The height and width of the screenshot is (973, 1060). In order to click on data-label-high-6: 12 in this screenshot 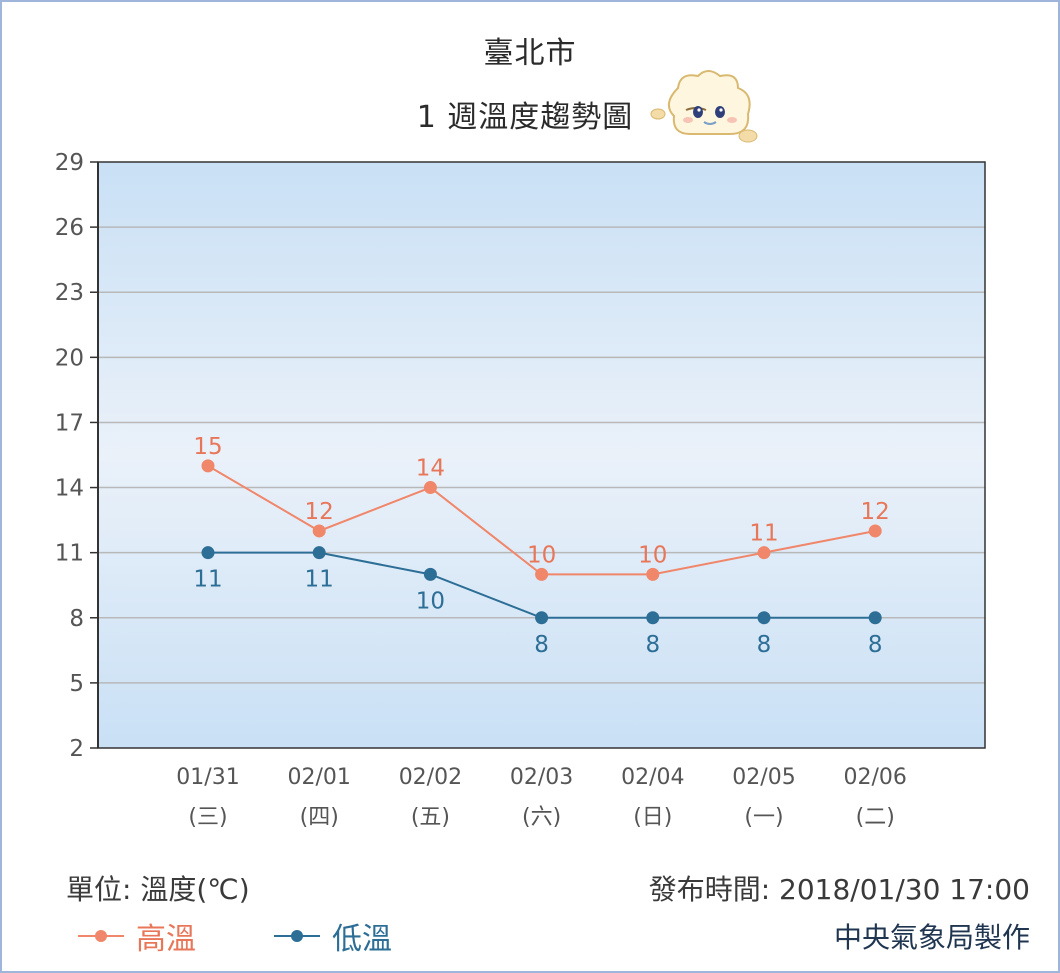, I will do `click(875, 512)`.